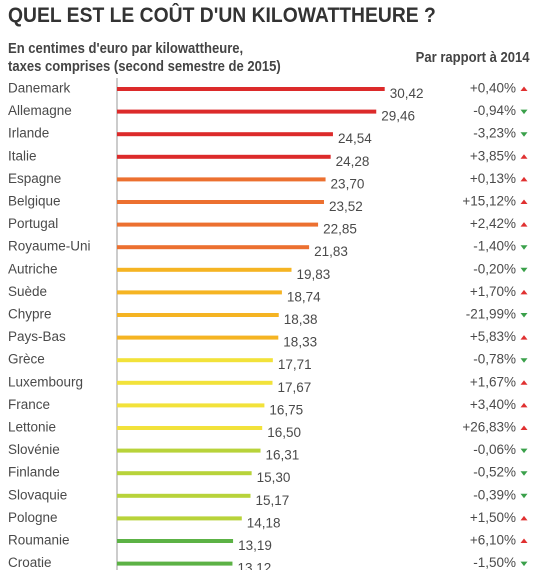 Image resolution: width=554 pixels, height=570 pixels. What do you see at coordinates (494, 246) in the screenshot?
I see `change-label: -1,40%` at bounding box center [494, 246].